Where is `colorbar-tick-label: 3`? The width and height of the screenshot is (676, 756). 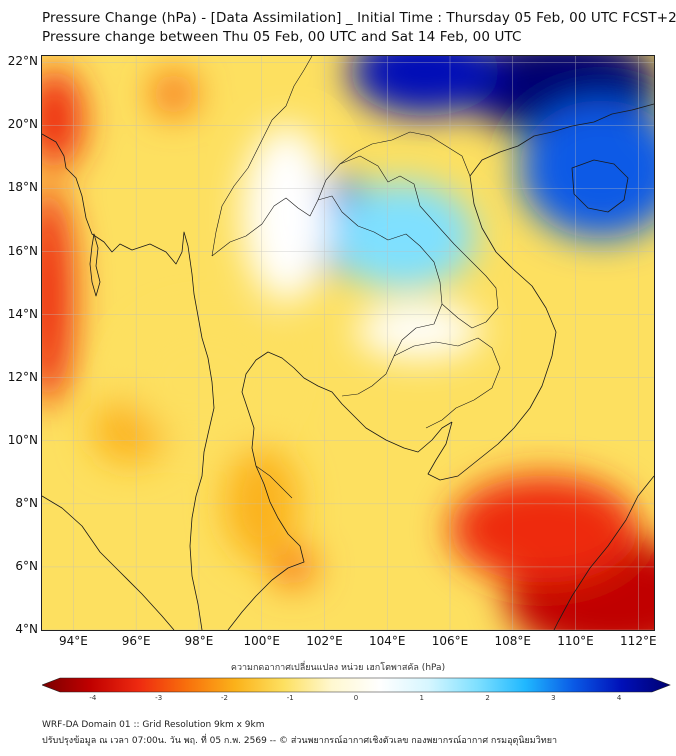
colorbar-tick-label: 3 is located at coordinates (553, 698).